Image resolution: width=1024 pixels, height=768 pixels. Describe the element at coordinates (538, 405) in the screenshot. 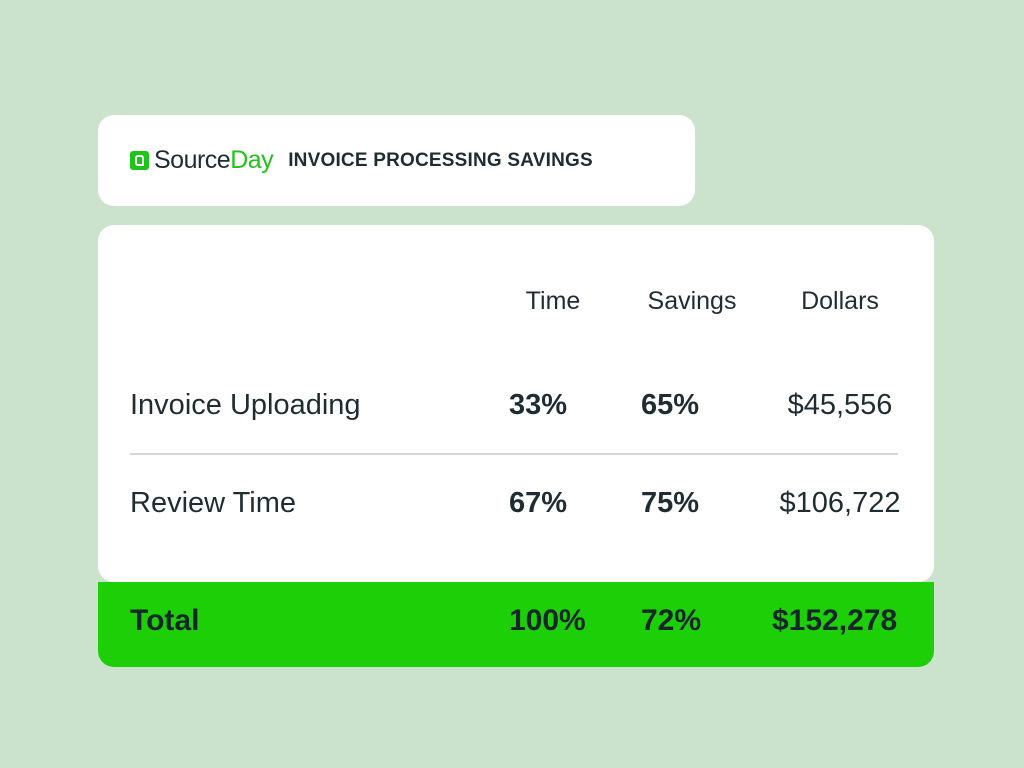

I see `row-invoice-uploading-time: 33%` at that location.